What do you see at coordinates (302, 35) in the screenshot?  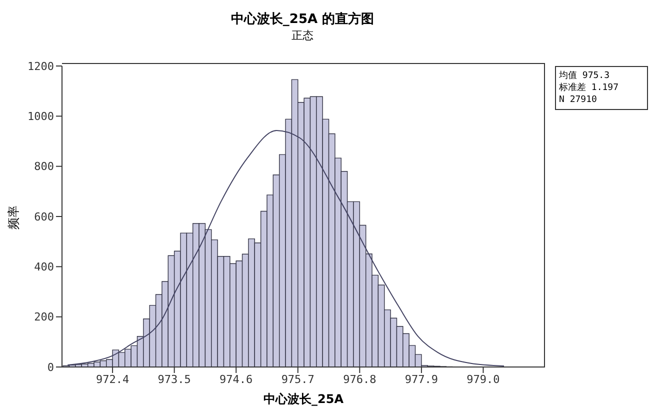 I see `chart-subtitle: 正态` at bounding box center [302, 35].